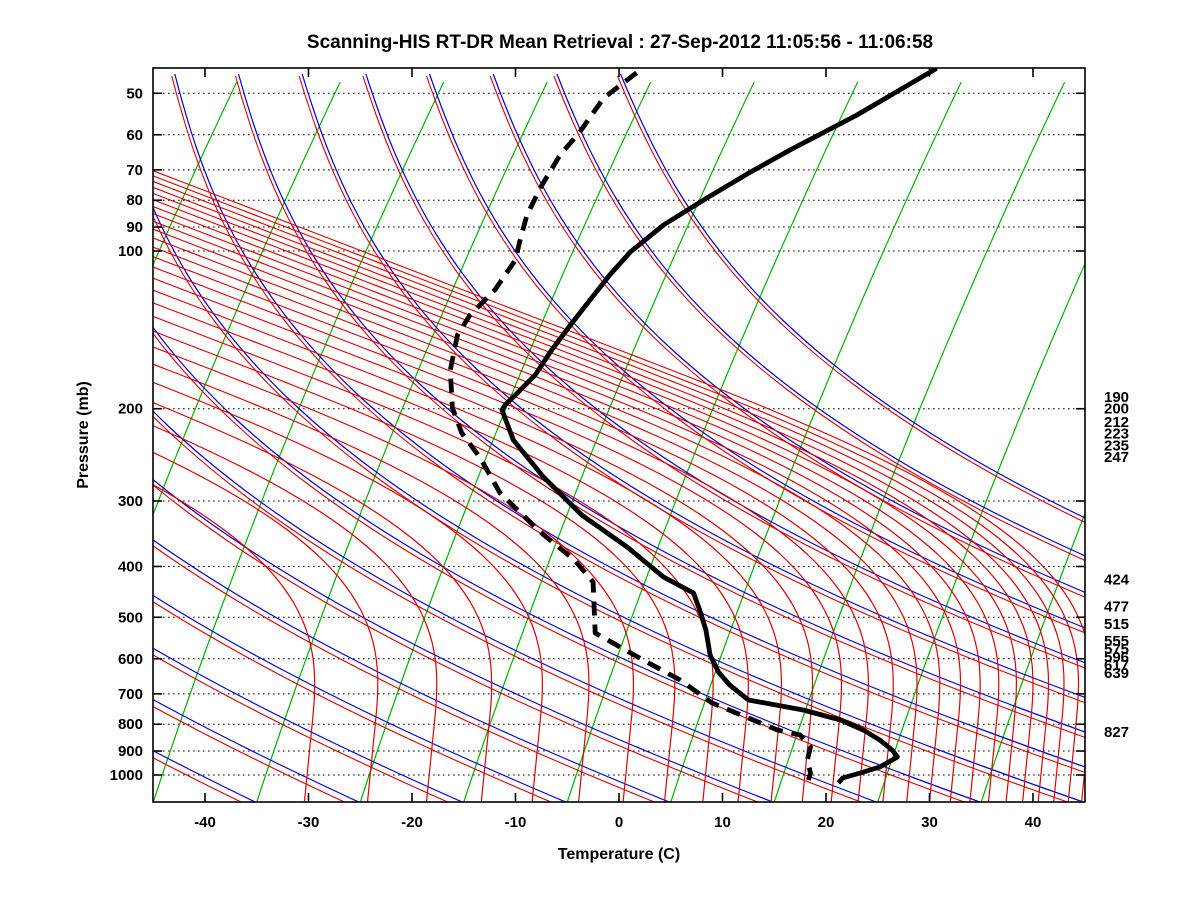 The image size is (1200, 900). I want to click on pressure-level-label: 190, so click(1116, 397).